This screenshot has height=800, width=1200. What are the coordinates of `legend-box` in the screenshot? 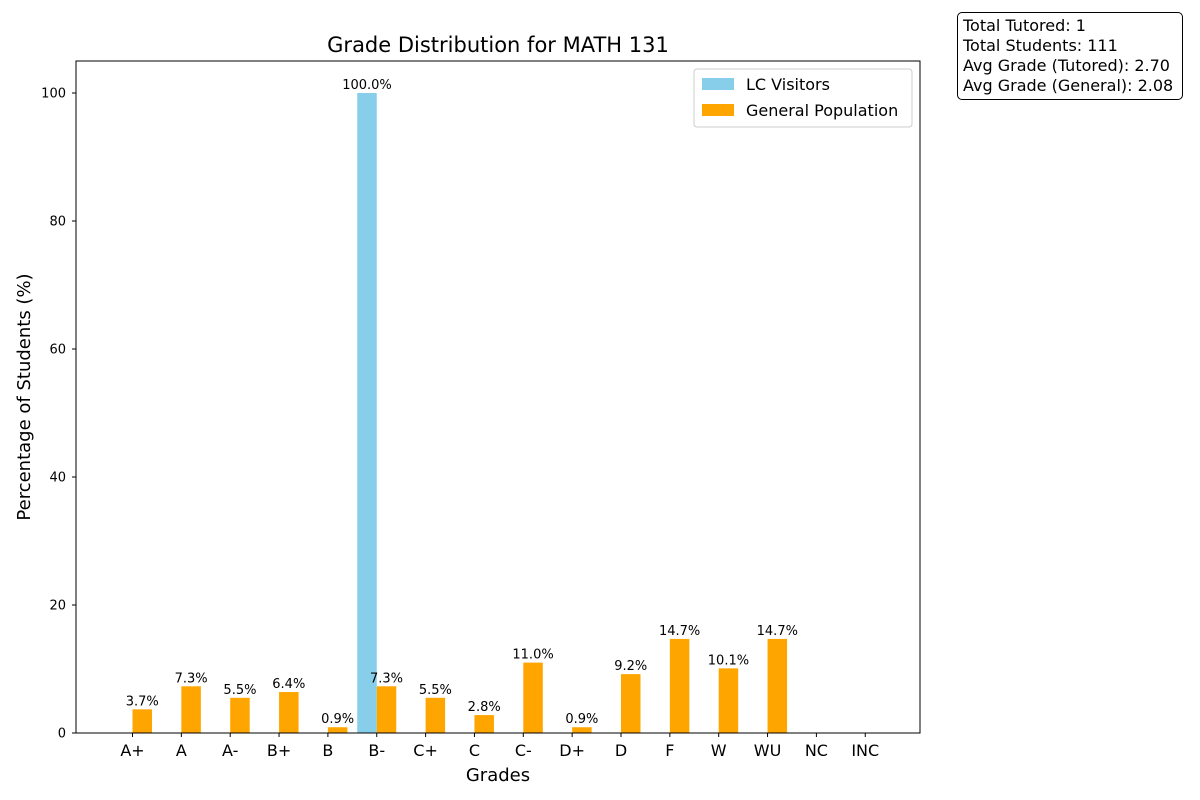 It's located at (803, 98).